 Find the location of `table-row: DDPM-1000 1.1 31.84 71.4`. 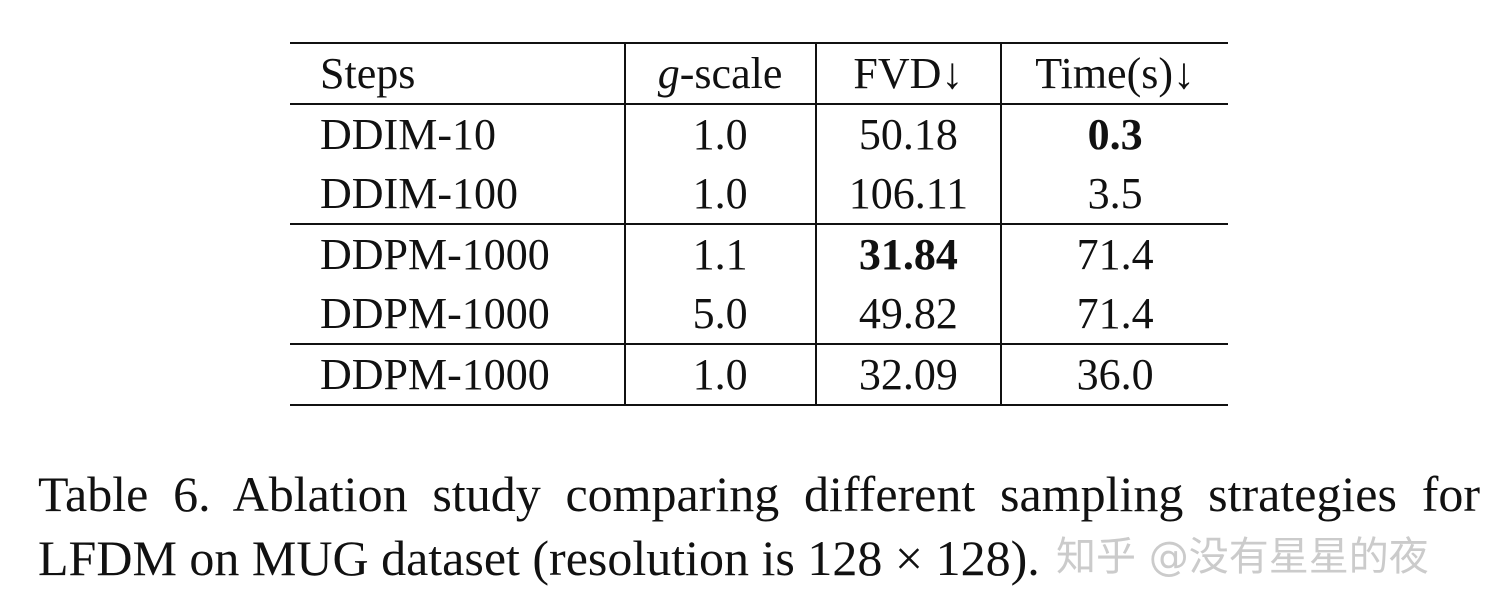

table-row: DDPM-1000 1.1 31.84 71.4 is located at coordinates (759, 253).